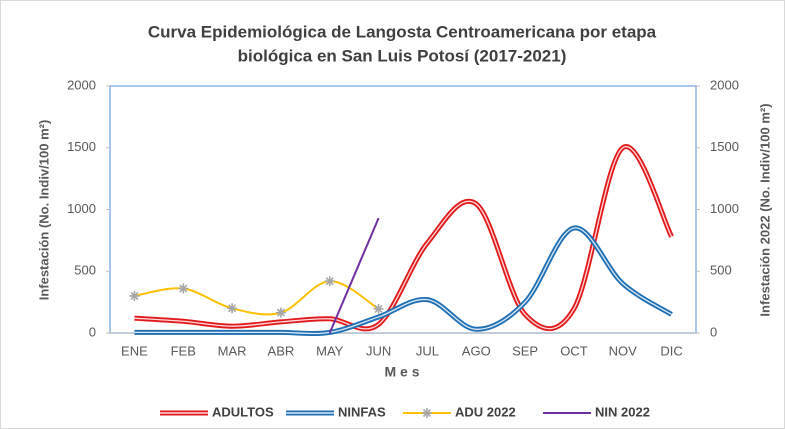 Image resolution: width=785 pixels, height=429 pixels. I want to click on legend-marker, so click(427, 413).